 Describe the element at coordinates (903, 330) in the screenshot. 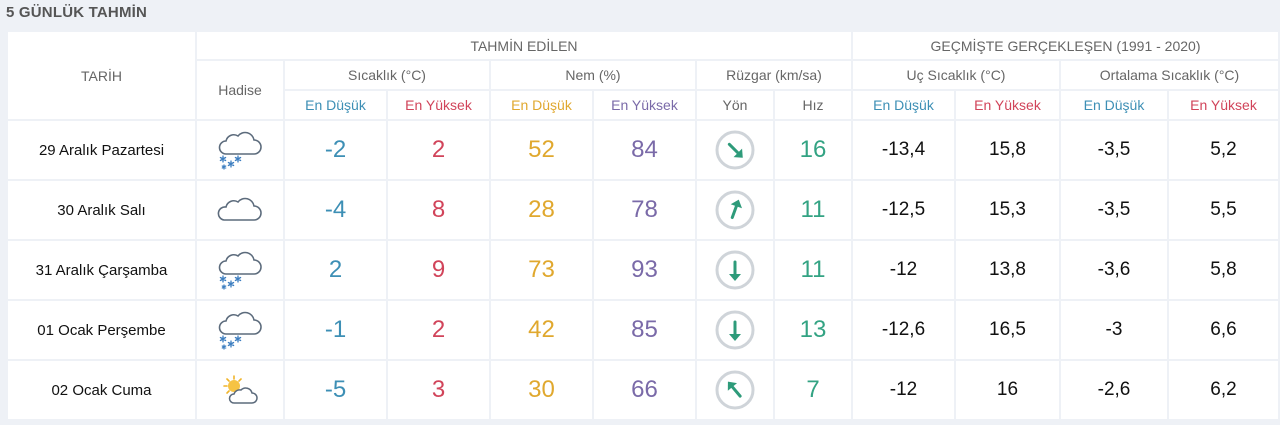

I see `extreme-low: -12,6` at that location.